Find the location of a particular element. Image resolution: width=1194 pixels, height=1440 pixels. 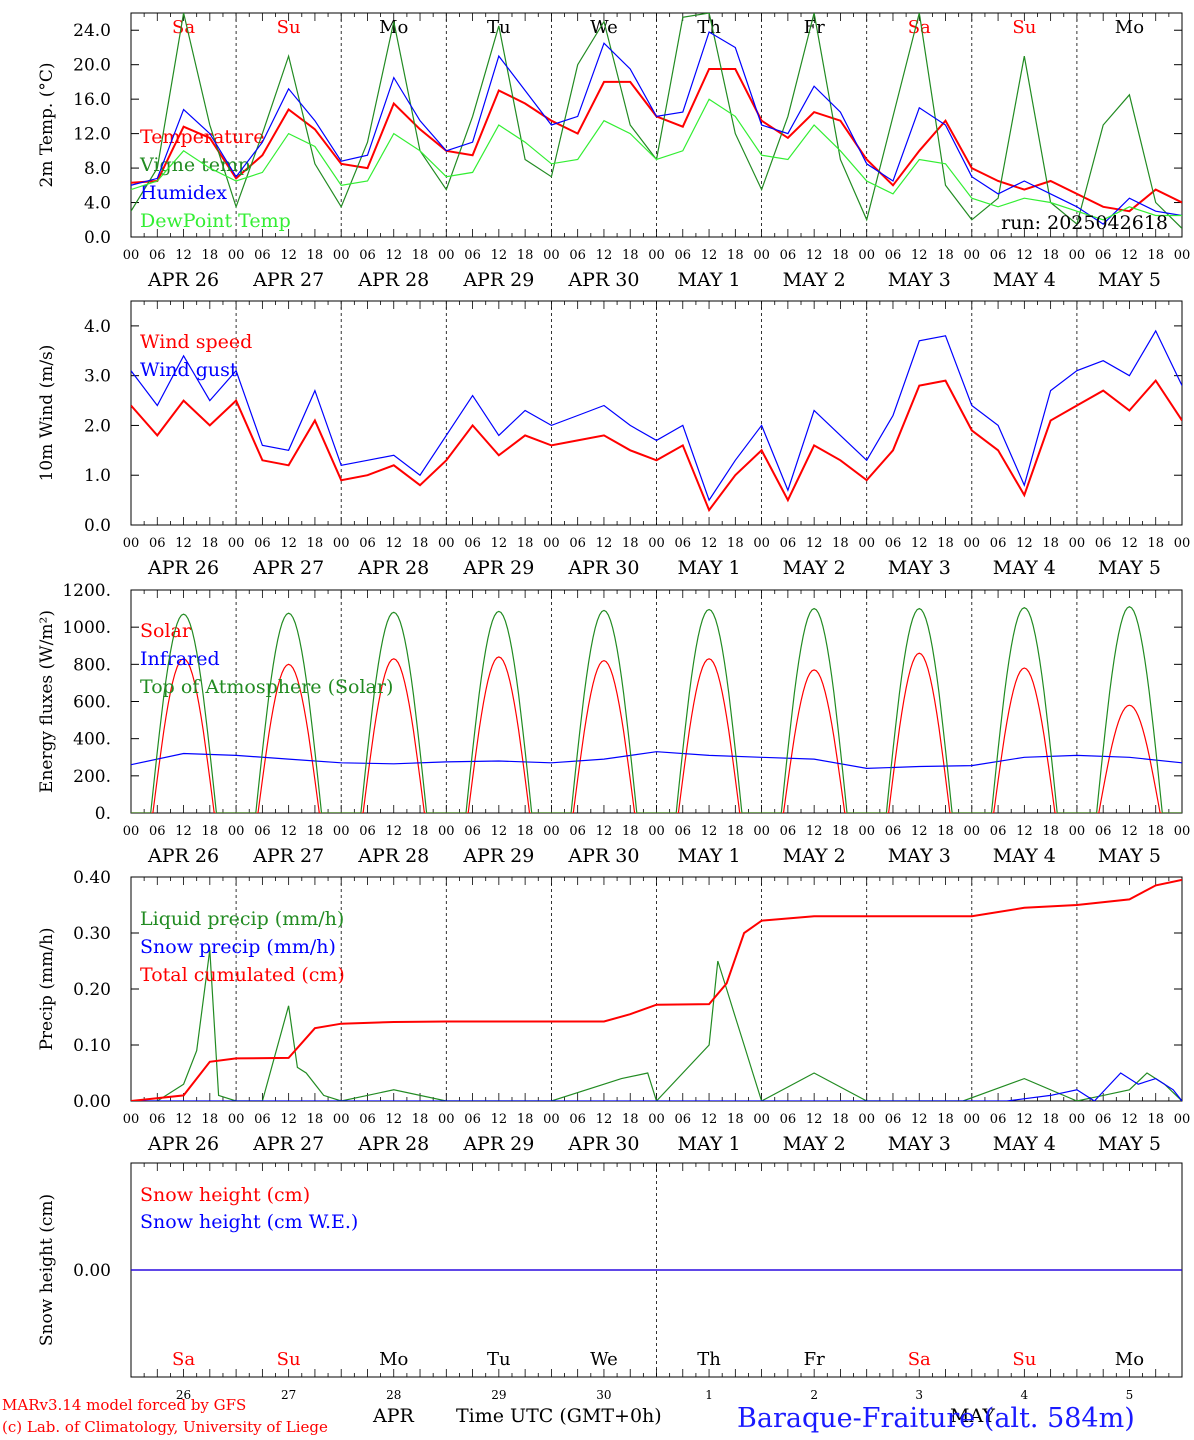

series-line-top-of-atmosphere-solar- is located at coordinates (656, 709).